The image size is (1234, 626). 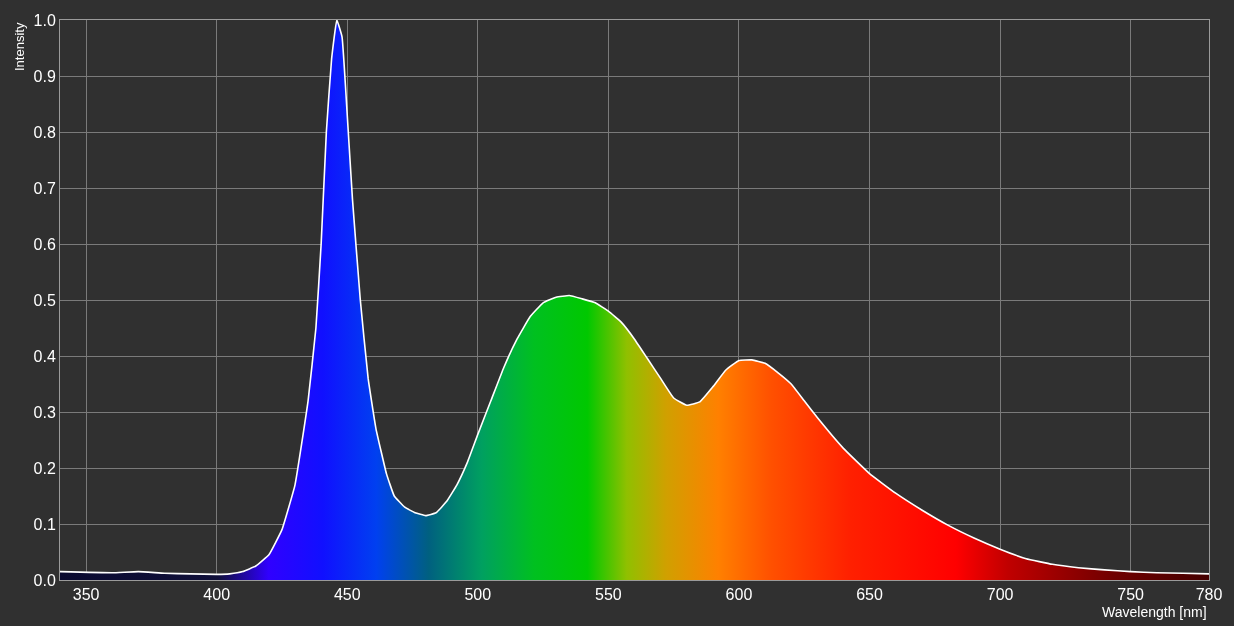 I want to click on y-tick-label: 0.4, so click(x=44, y=356).